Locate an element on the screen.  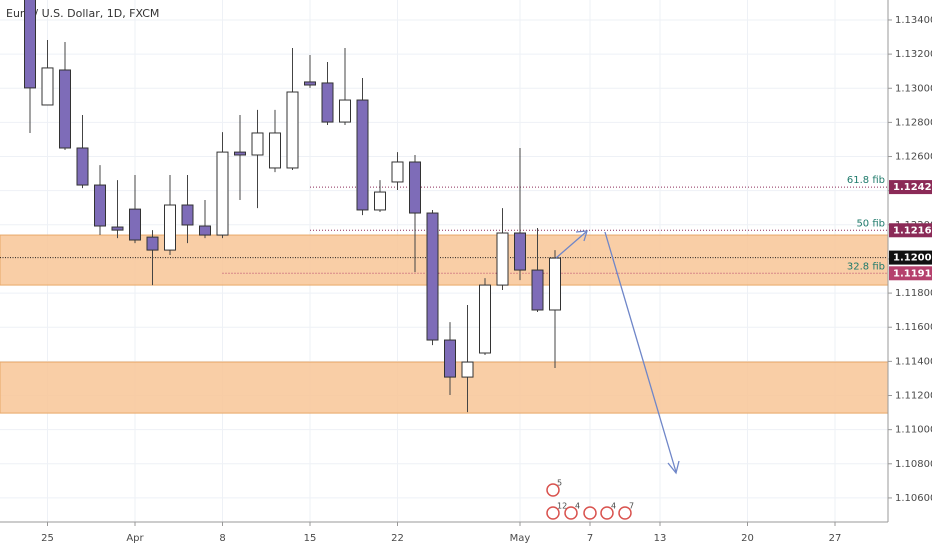
y-tick-label: 1.10800 is located at coordinates (913, 464).